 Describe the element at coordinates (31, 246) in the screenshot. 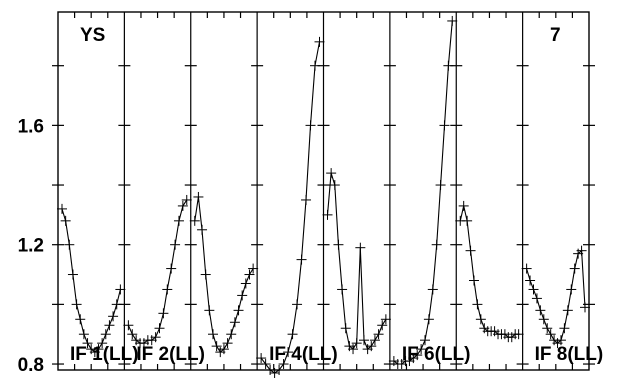

I see `y-tick-label: 1.2` at that location.